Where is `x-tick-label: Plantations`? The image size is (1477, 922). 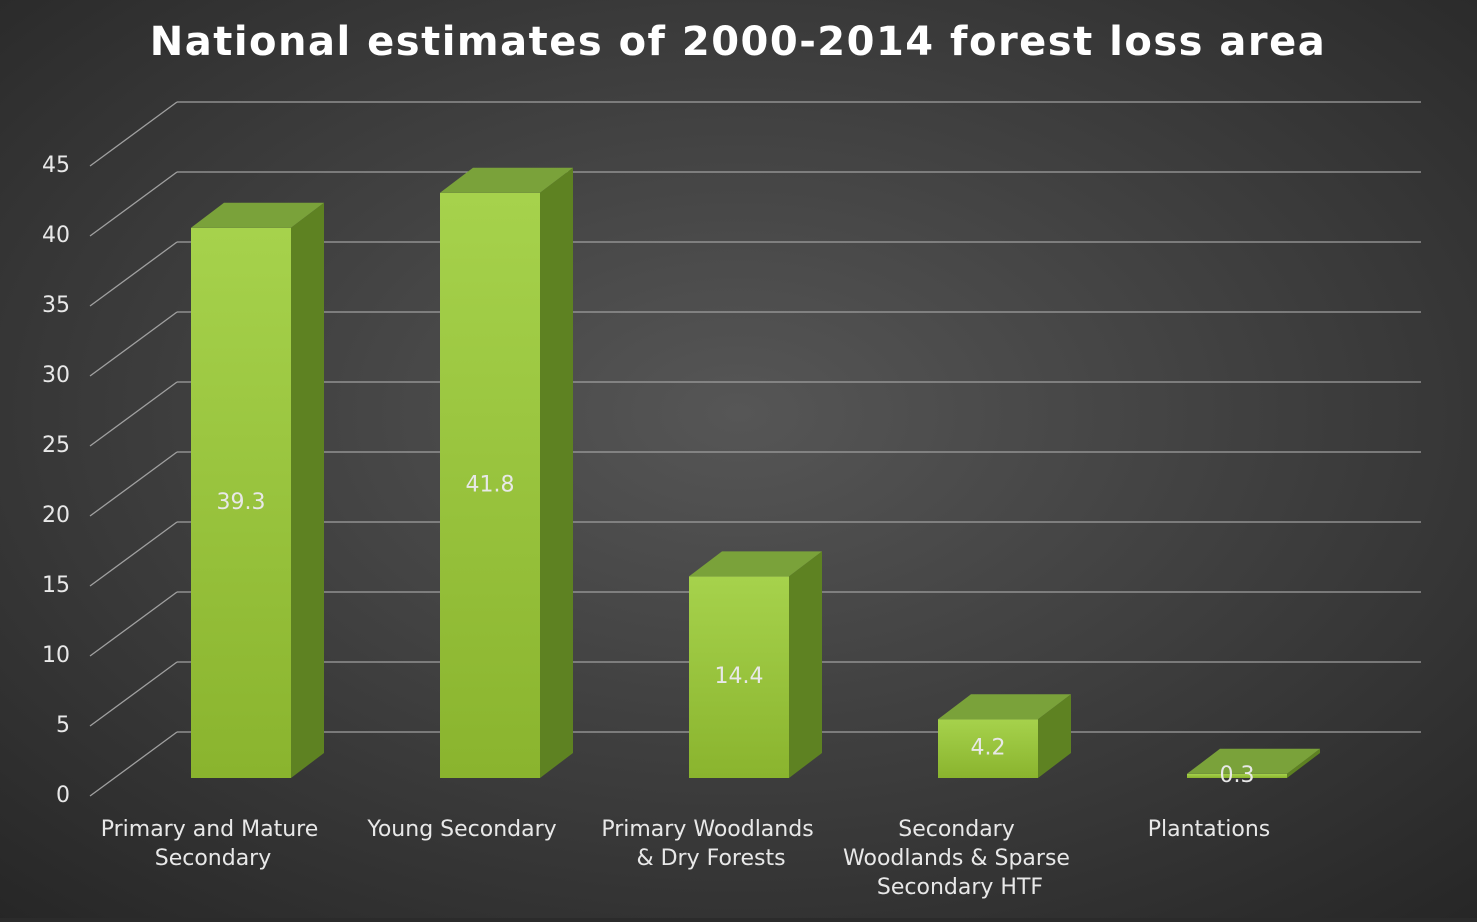 x-tick-label: Plantations is located at coordinates (1209, 829).